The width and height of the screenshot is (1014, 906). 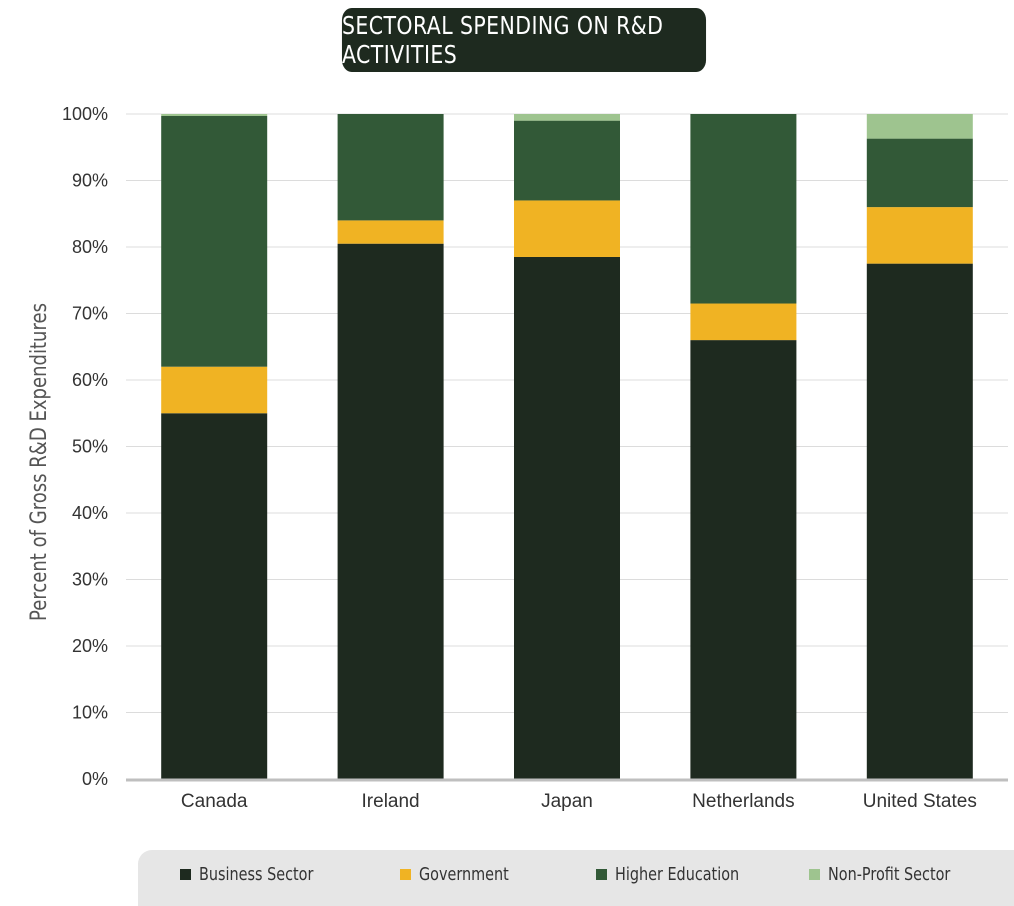 I want to click on legend-label: Government, so click(x=464, y=874).